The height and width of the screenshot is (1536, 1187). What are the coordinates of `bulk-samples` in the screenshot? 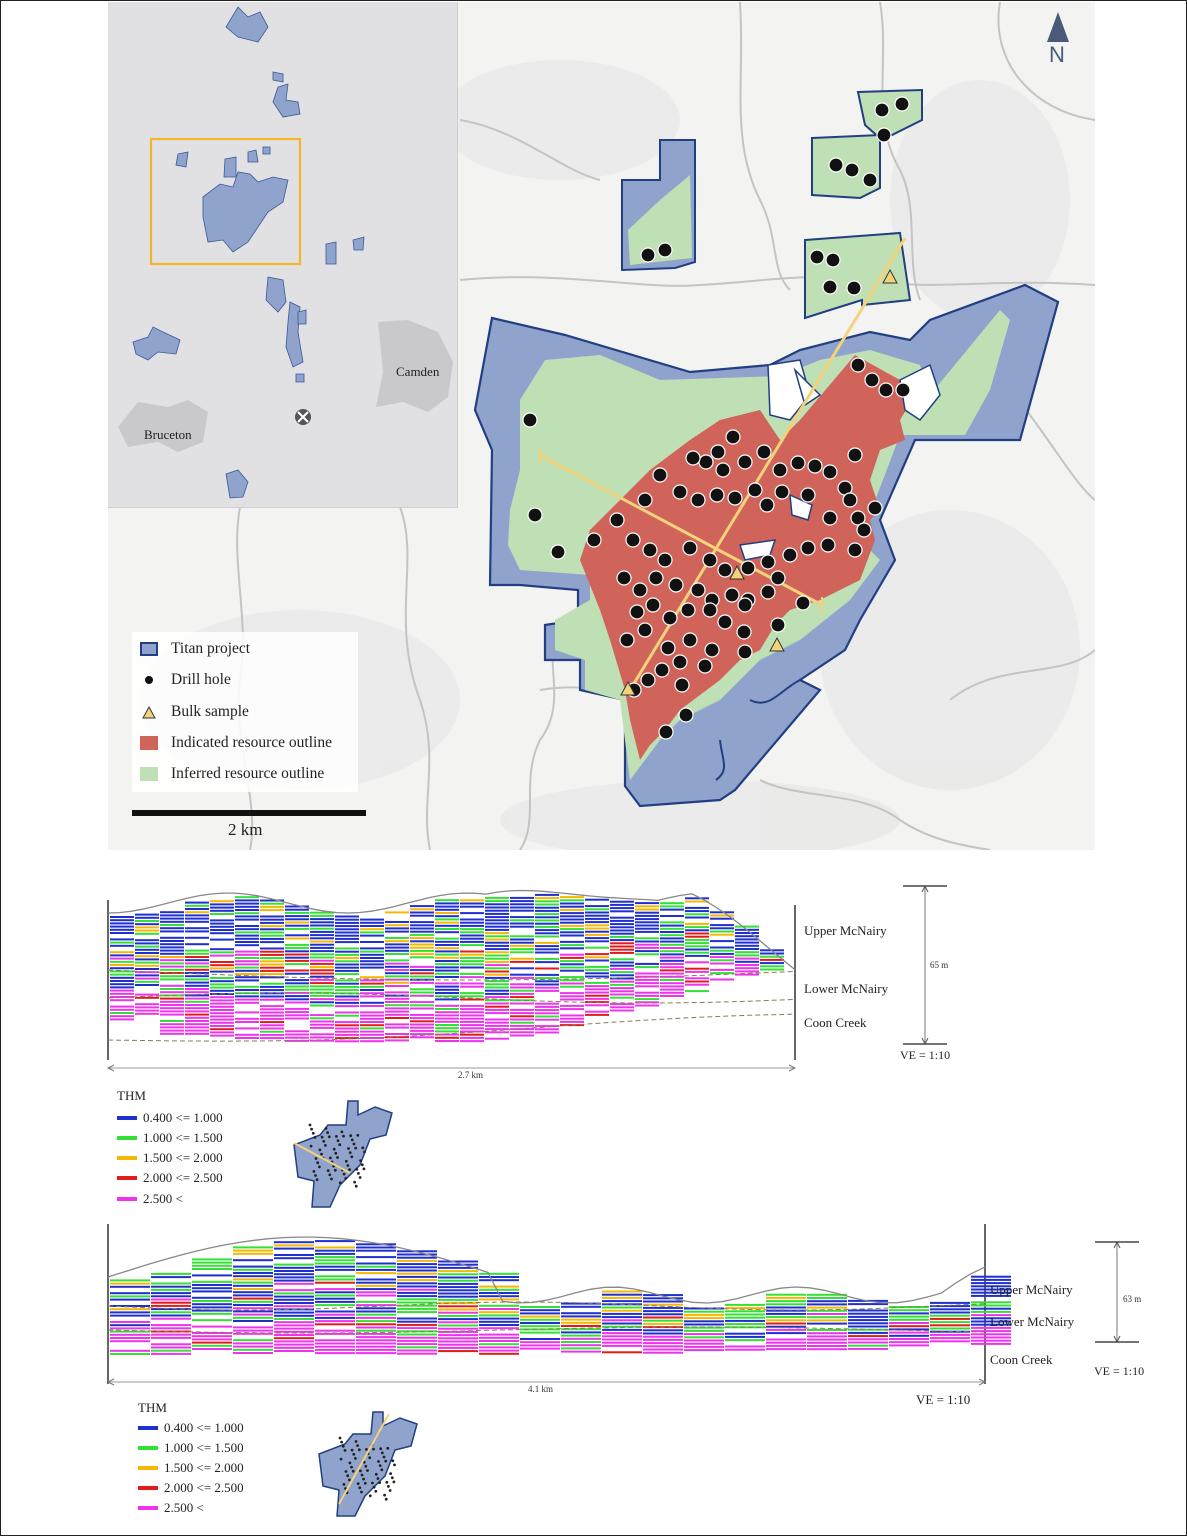 It's located at (759, 482).